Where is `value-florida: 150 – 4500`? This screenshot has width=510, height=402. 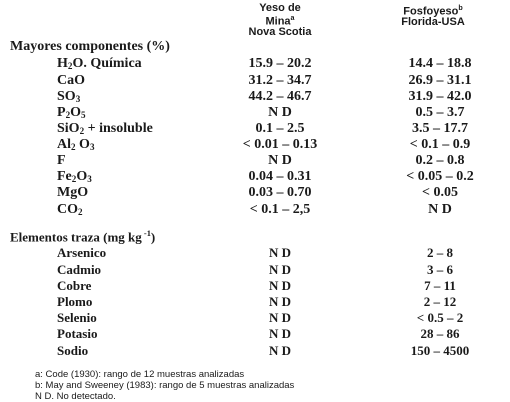 value-florida: 150 – 4500 is located at coordinates (440, 350).